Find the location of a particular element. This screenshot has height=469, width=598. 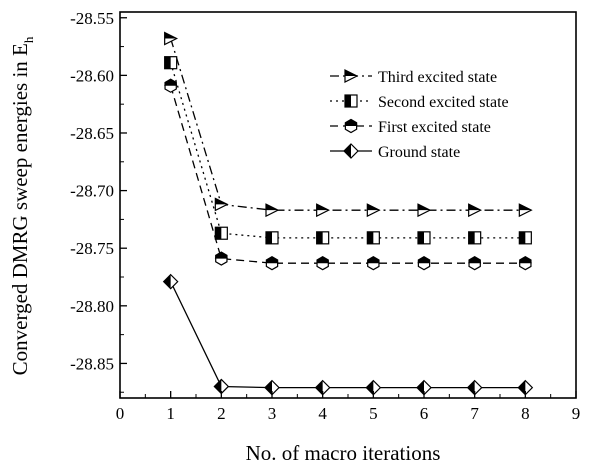

x-tick-label: 5 is located at coordinates (373, 413).